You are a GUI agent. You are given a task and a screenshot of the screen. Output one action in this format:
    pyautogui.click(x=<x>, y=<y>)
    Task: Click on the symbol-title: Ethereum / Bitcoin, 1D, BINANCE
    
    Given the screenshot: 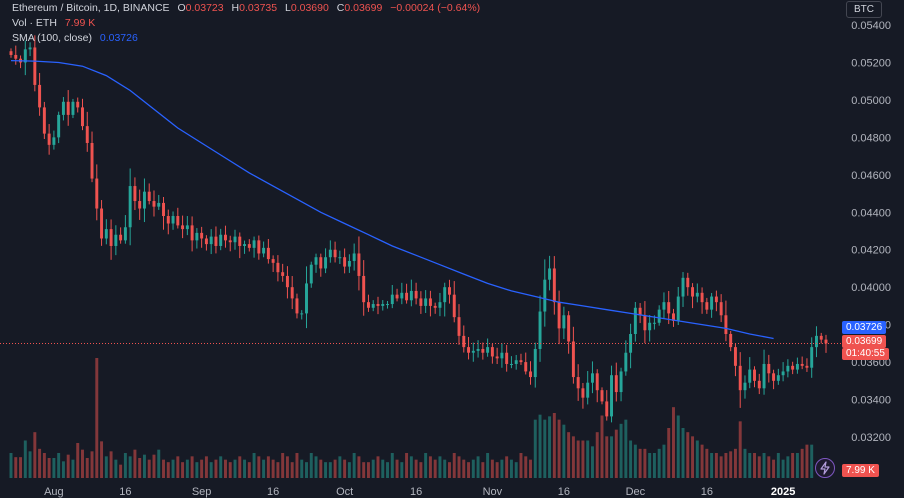 What is the action you would take?
    pyautogui.click(x=91, y=8)
    